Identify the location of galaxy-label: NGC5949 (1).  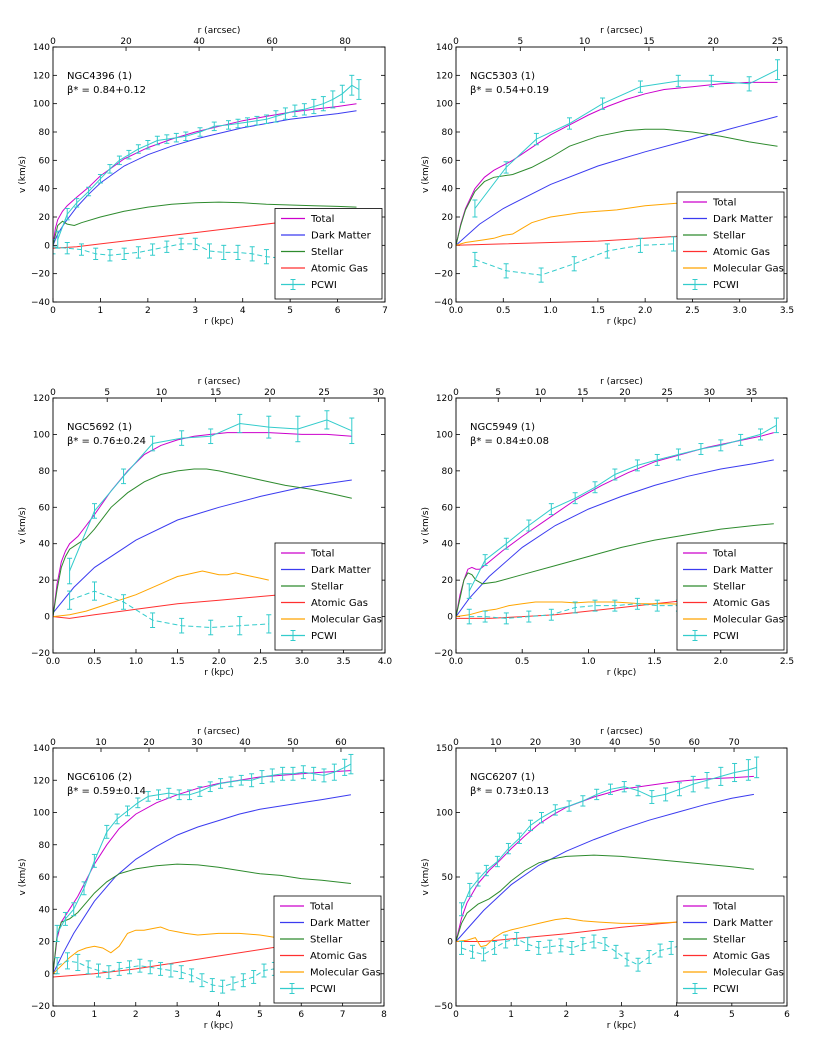
(502, 427).